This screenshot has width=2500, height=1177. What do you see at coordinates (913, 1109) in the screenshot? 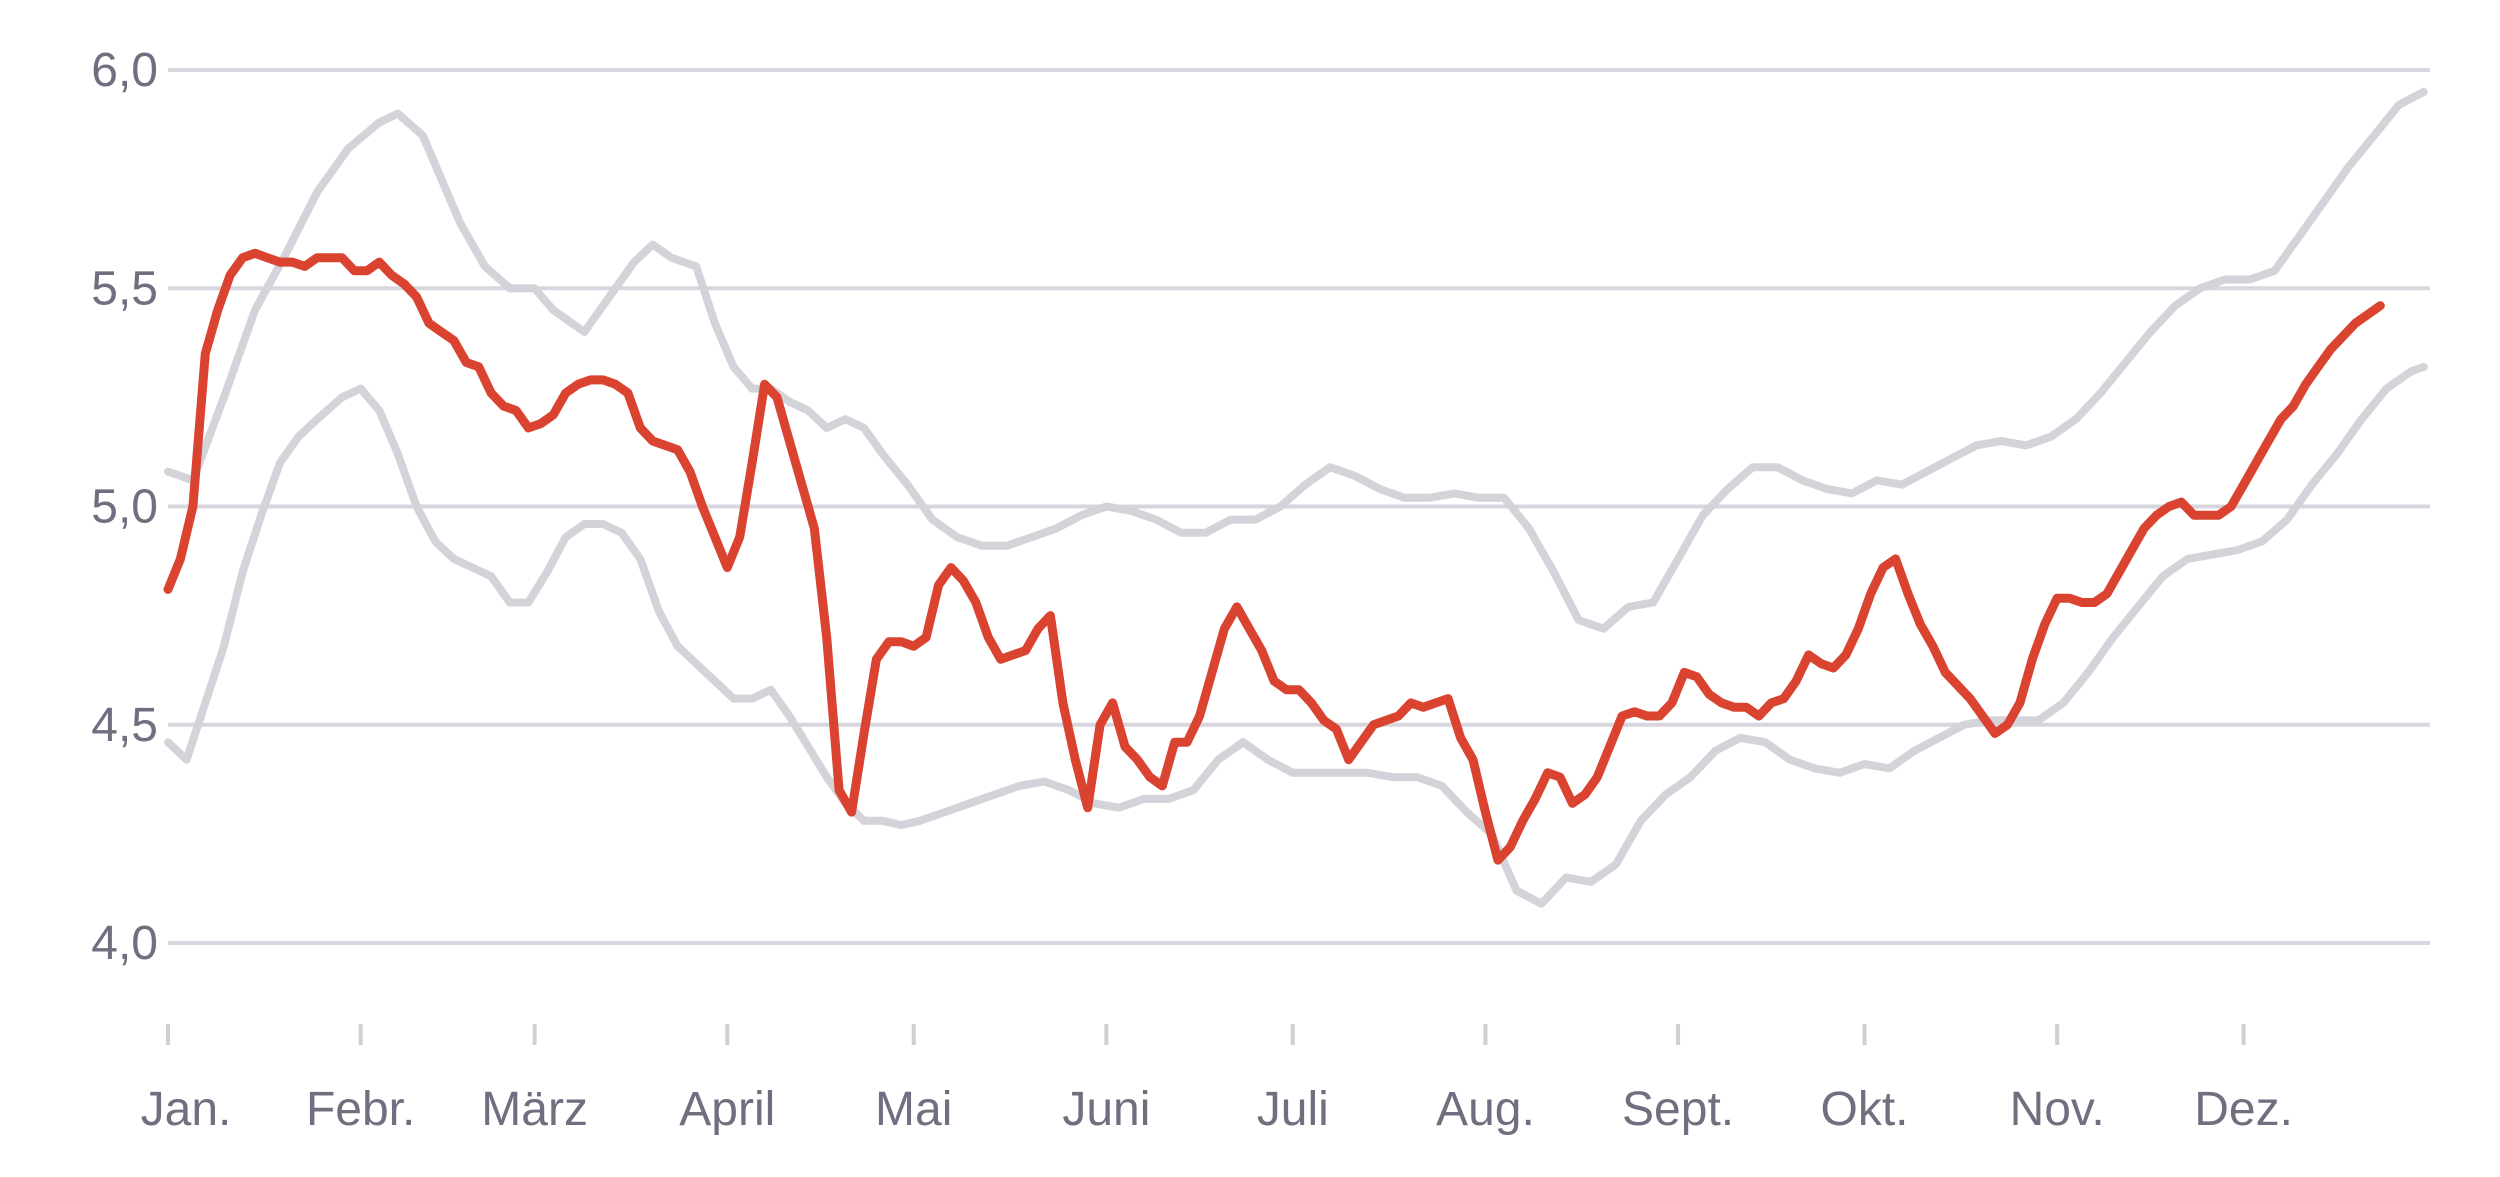
I see `x-tick-label: Mai` at bounding box center [913, 1109].